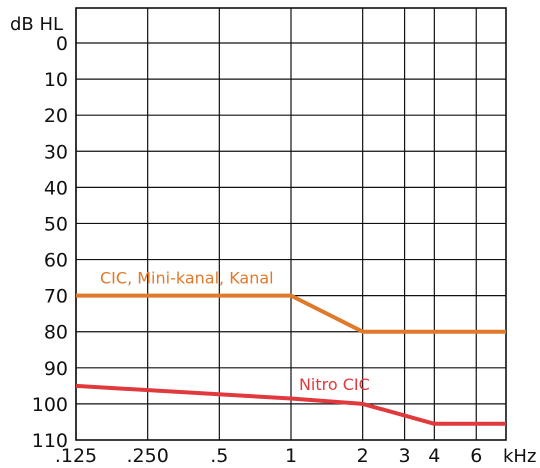 The height and width of the screenshot is (468, 540). What do you see at coordinates (519, 456) in the screenshot?
I see `x-axis-label: kHz` at bounding box center [519, 456].